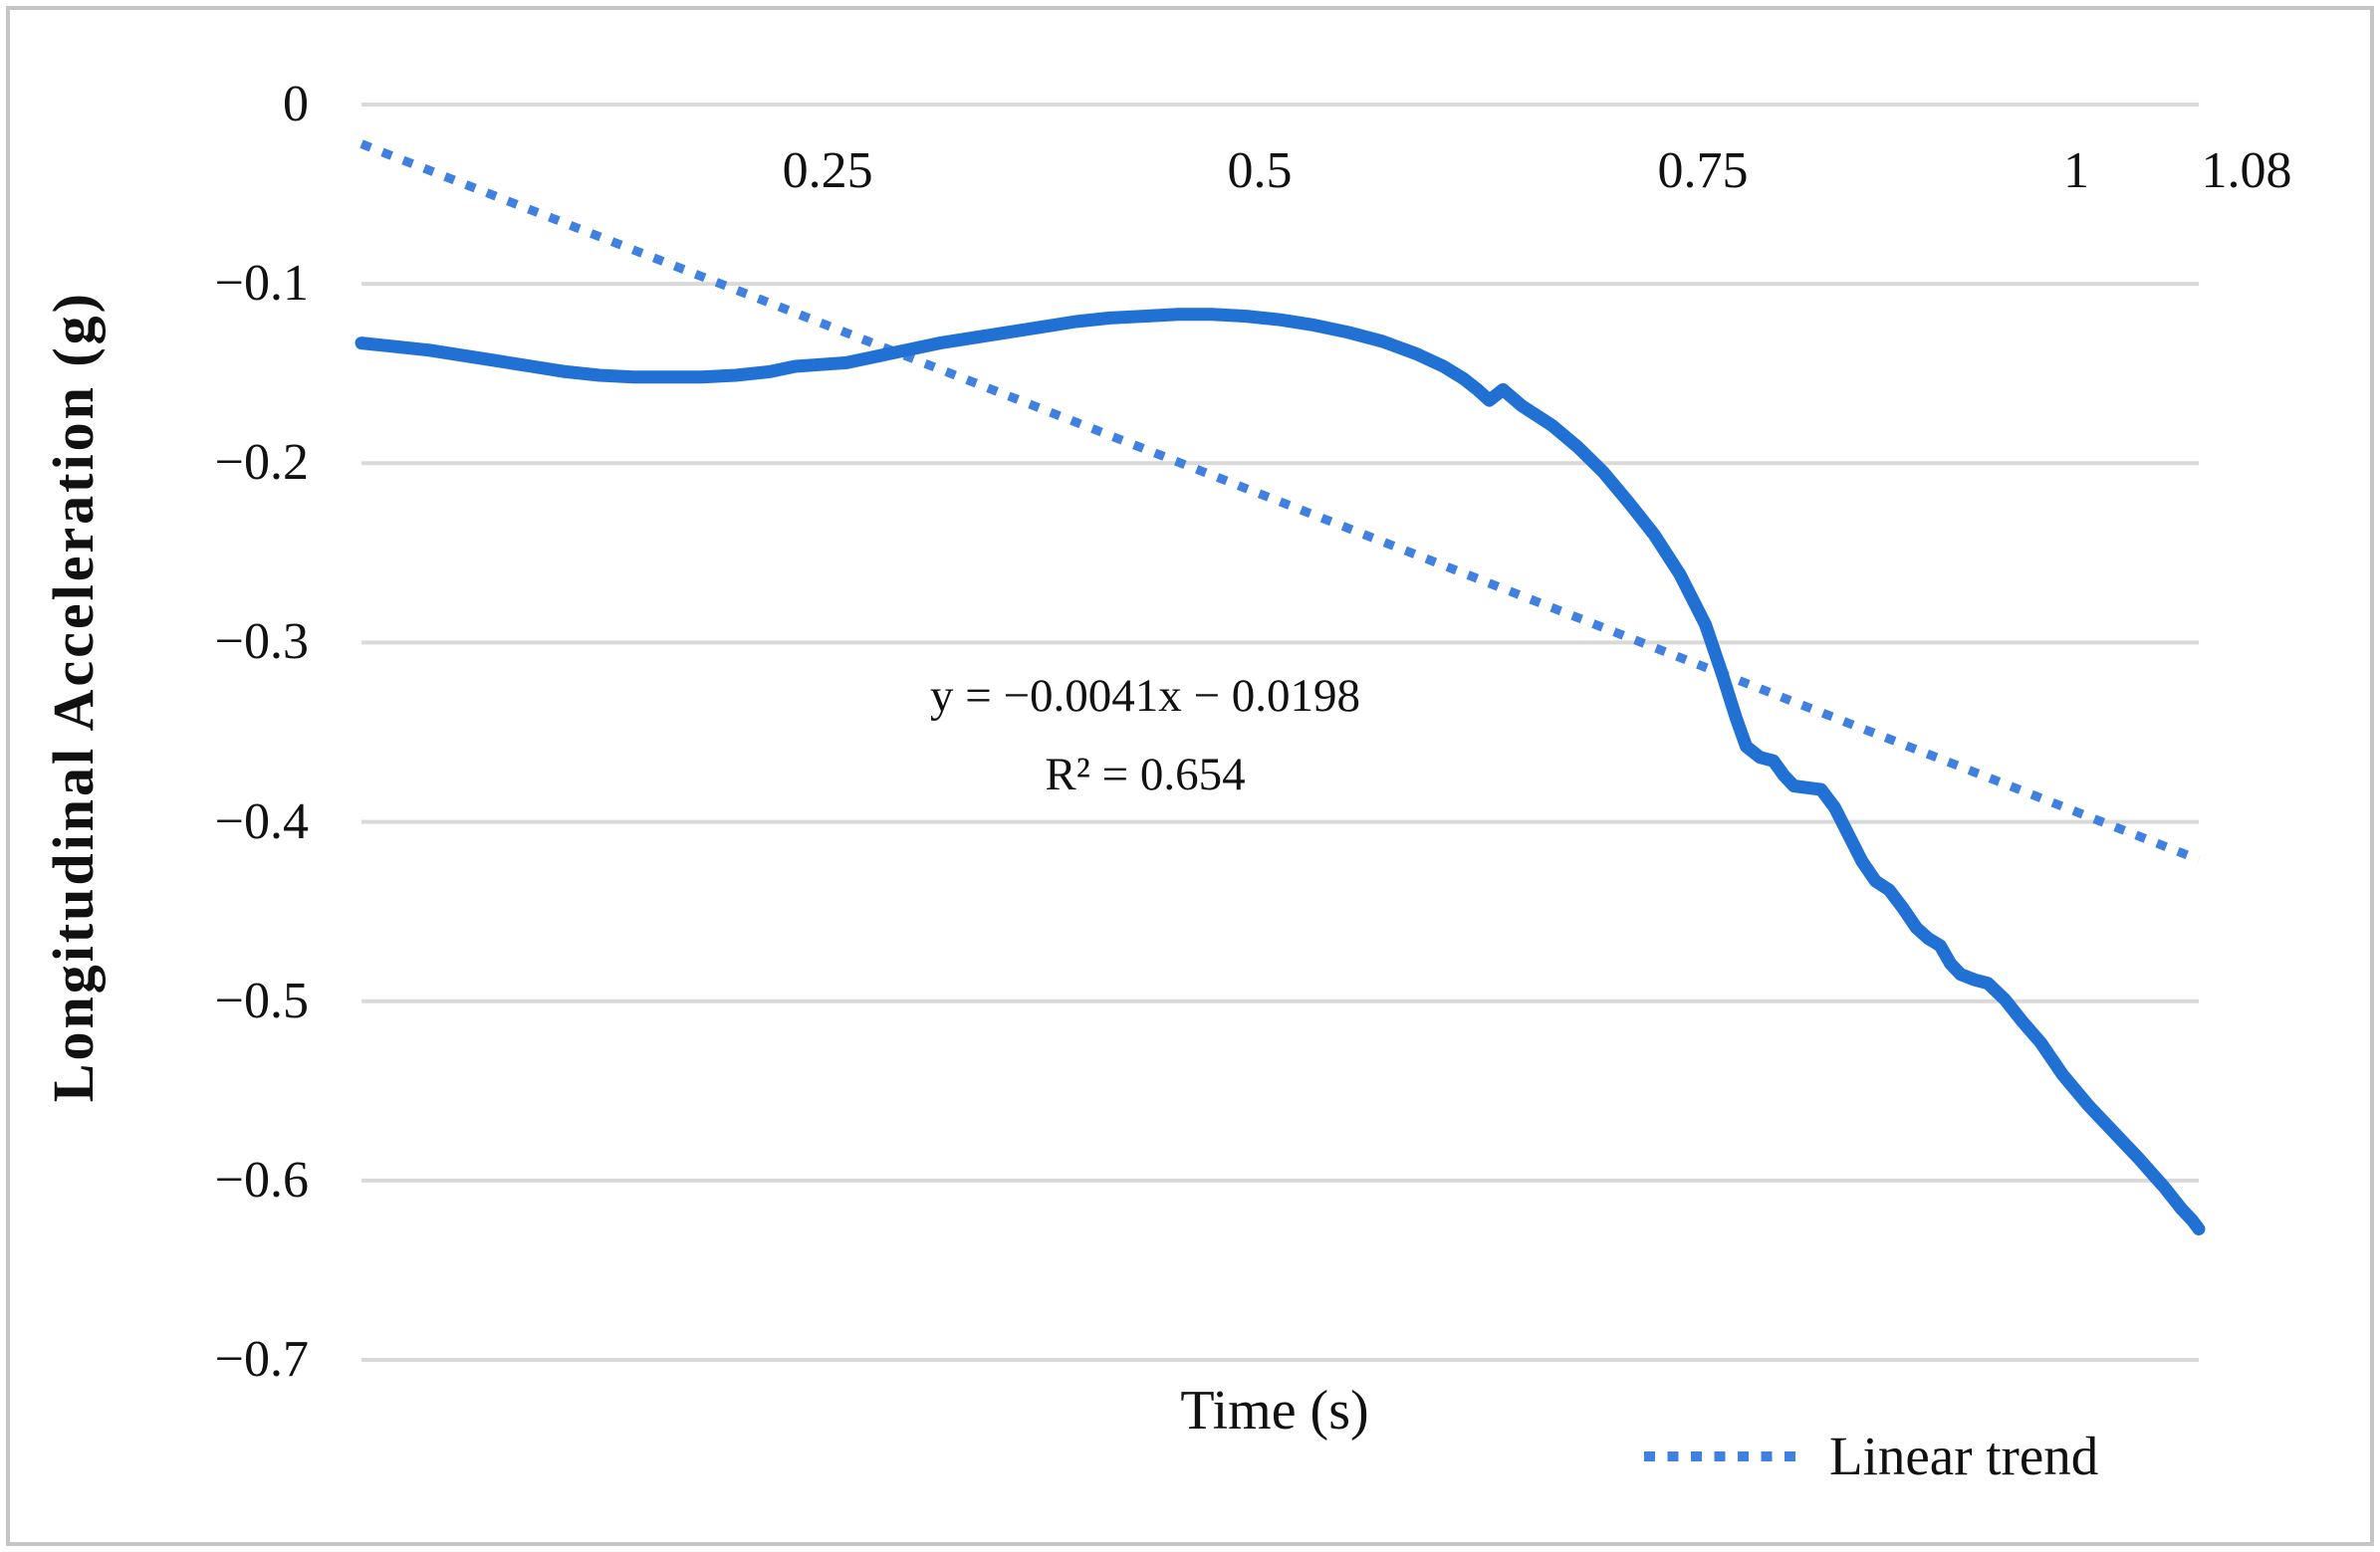  Describe the element at coordinates (1703, 170) in the screenshot. I see `x-axis-tick-label: 0.75` at that location.